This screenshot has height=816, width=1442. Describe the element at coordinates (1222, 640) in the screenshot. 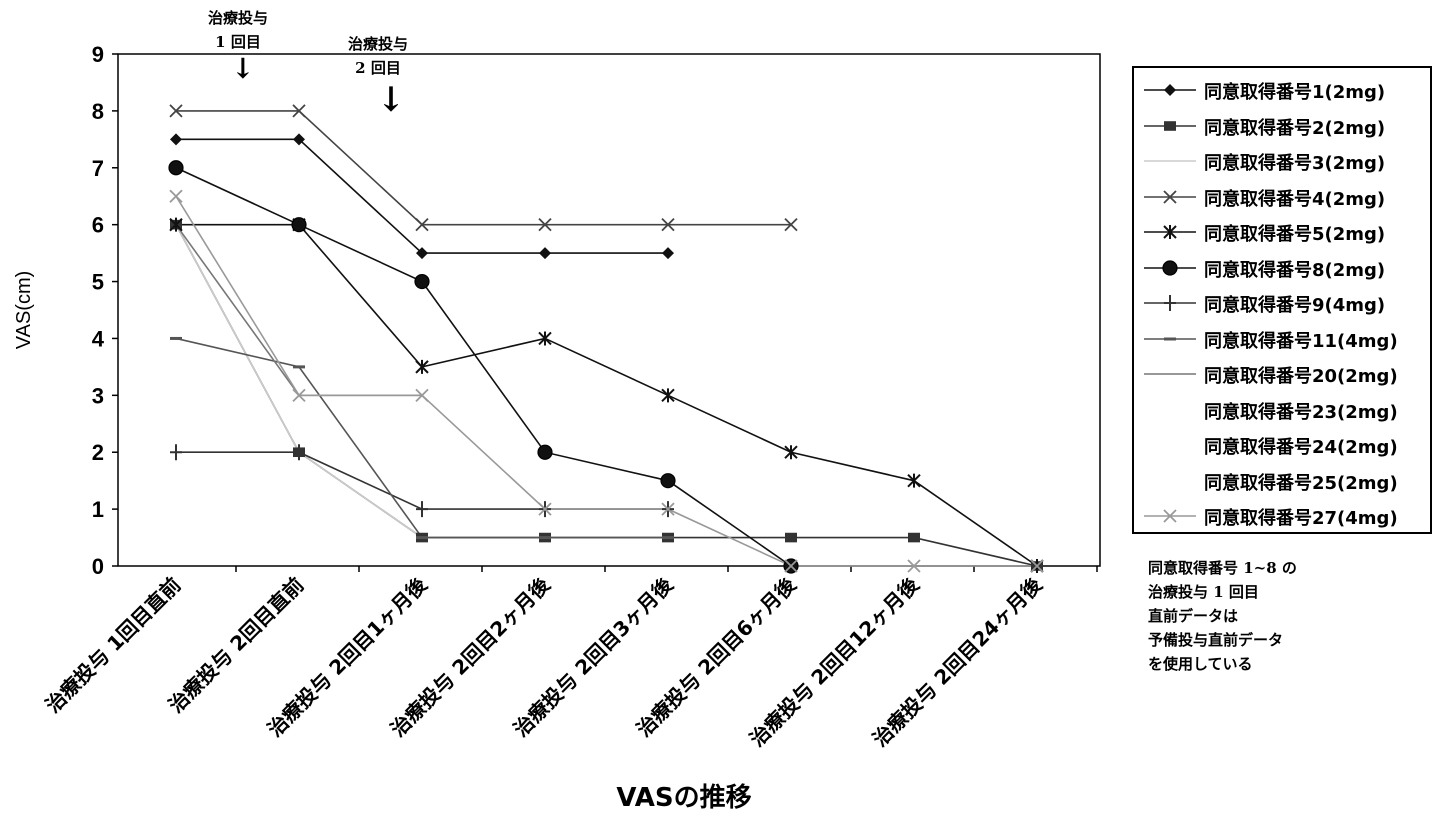

I see `note-line-4: 予備投与直前データ` at that location.